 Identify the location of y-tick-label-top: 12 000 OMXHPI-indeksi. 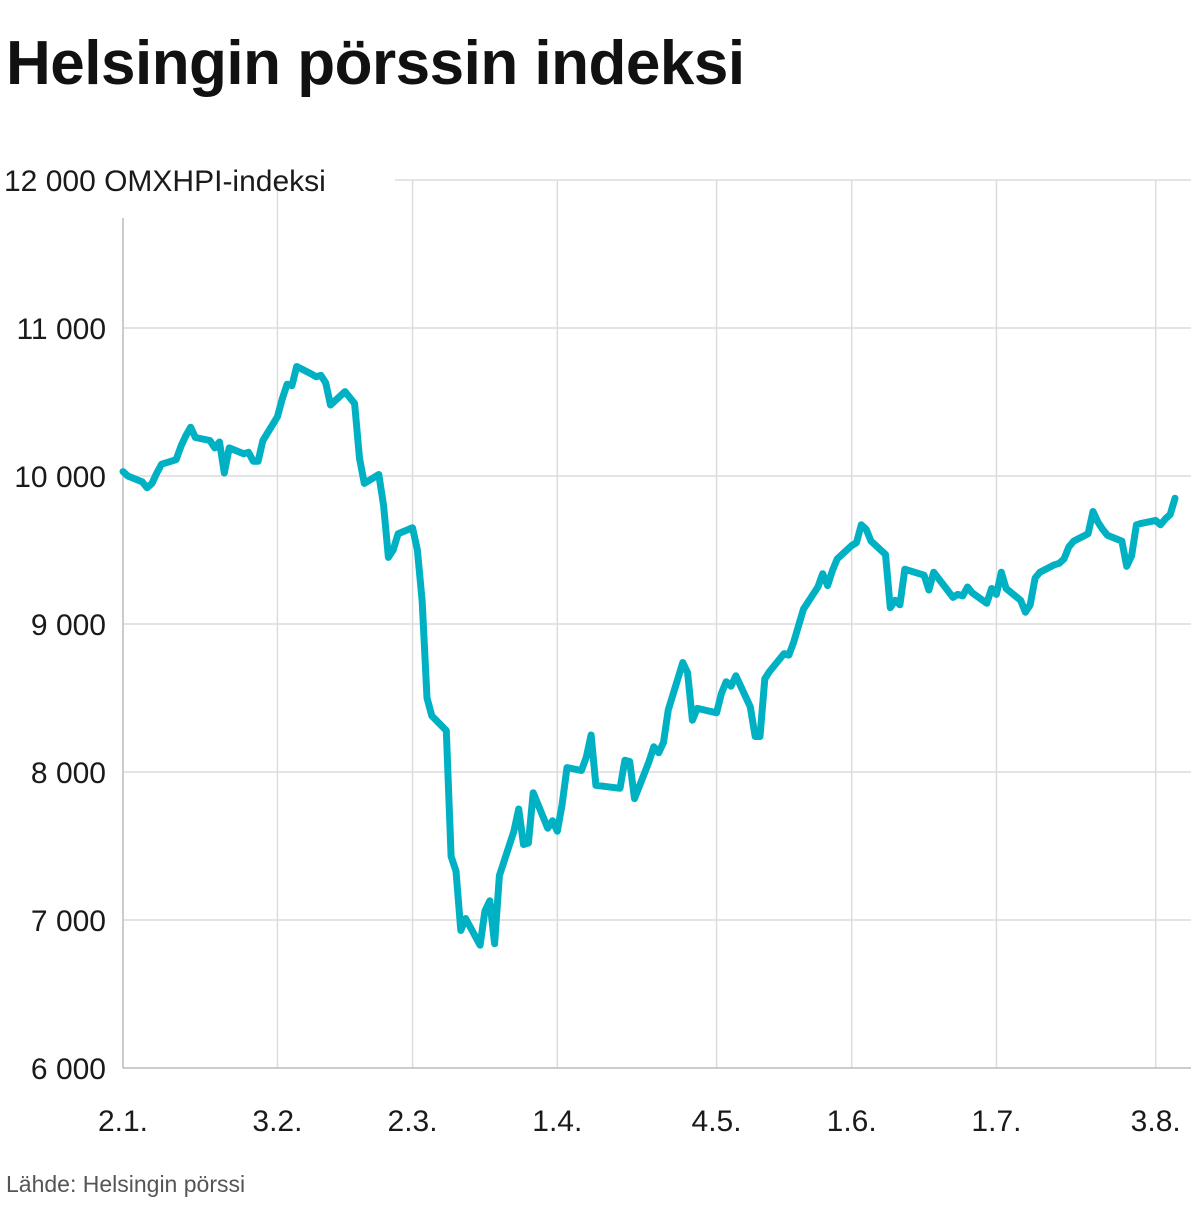
(165, 181).